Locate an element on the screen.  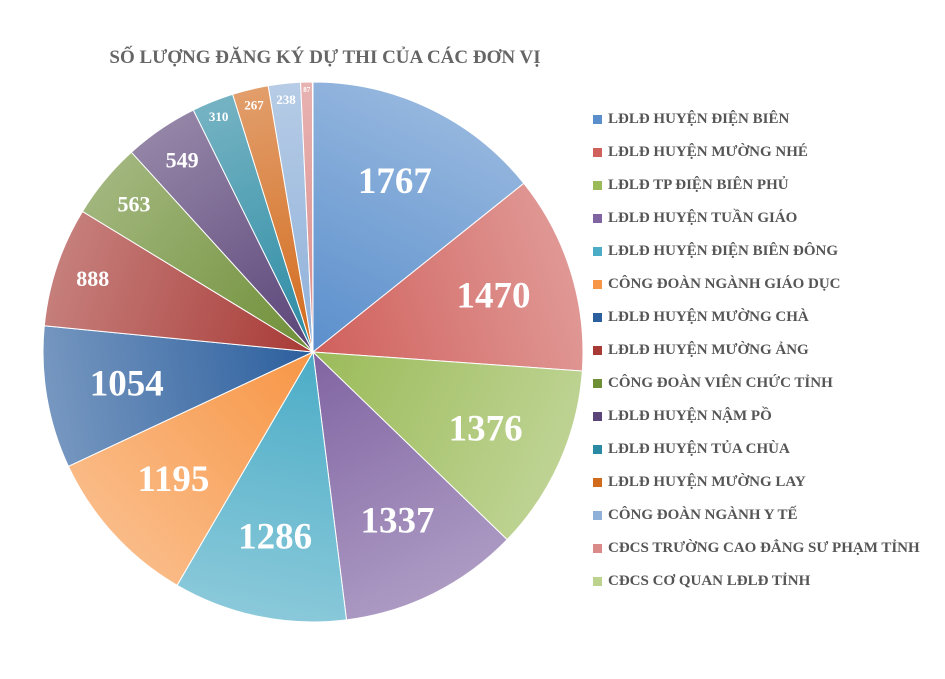
data-label: 1470 is located at coordinates (493, 295).